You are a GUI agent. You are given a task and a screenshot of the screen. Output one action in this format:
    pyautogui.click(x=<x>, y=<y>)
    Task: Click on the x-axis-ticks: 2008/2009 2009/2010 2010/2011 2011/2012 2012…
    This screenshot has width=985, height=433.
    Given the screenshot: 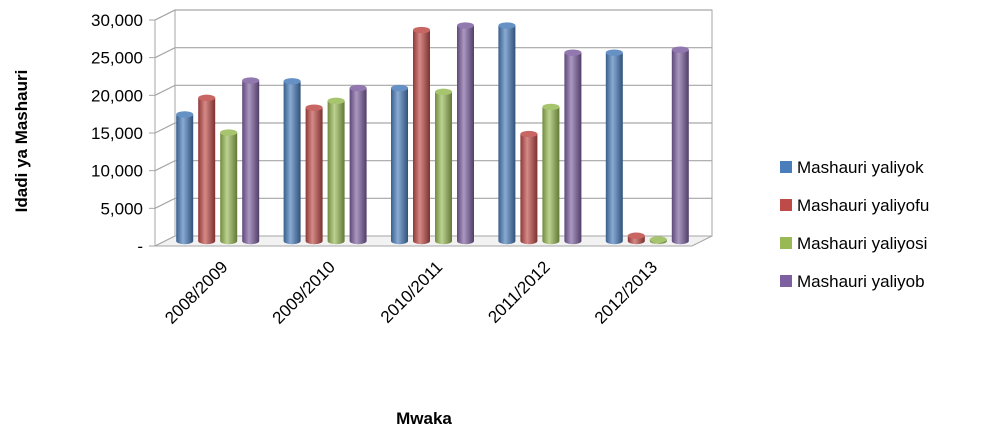 What is the action you would take?
    pyautogui.click(x=411, y=292)
    